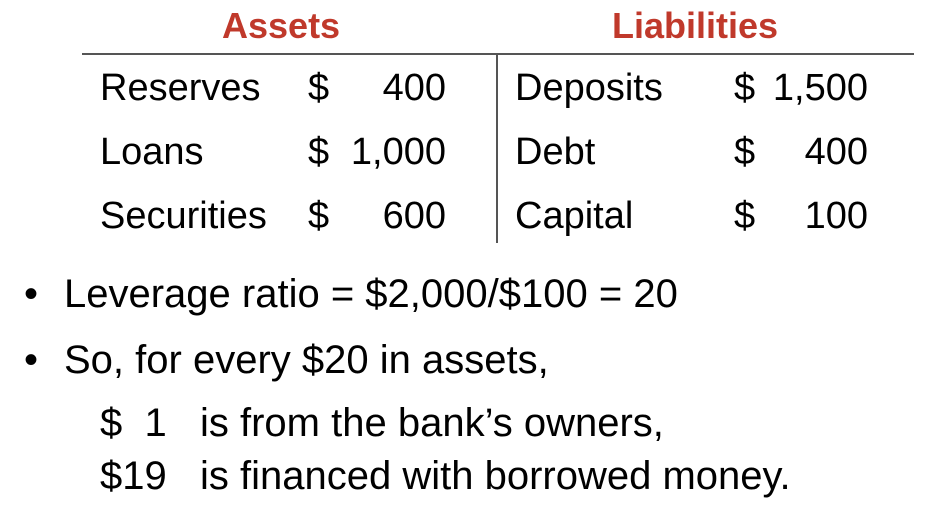 The image size is (930, 519). What do you see at coordinates (319, 152) in the screenshot?
I see `asset-currency-loans: $` at bounding box center [319, 152].